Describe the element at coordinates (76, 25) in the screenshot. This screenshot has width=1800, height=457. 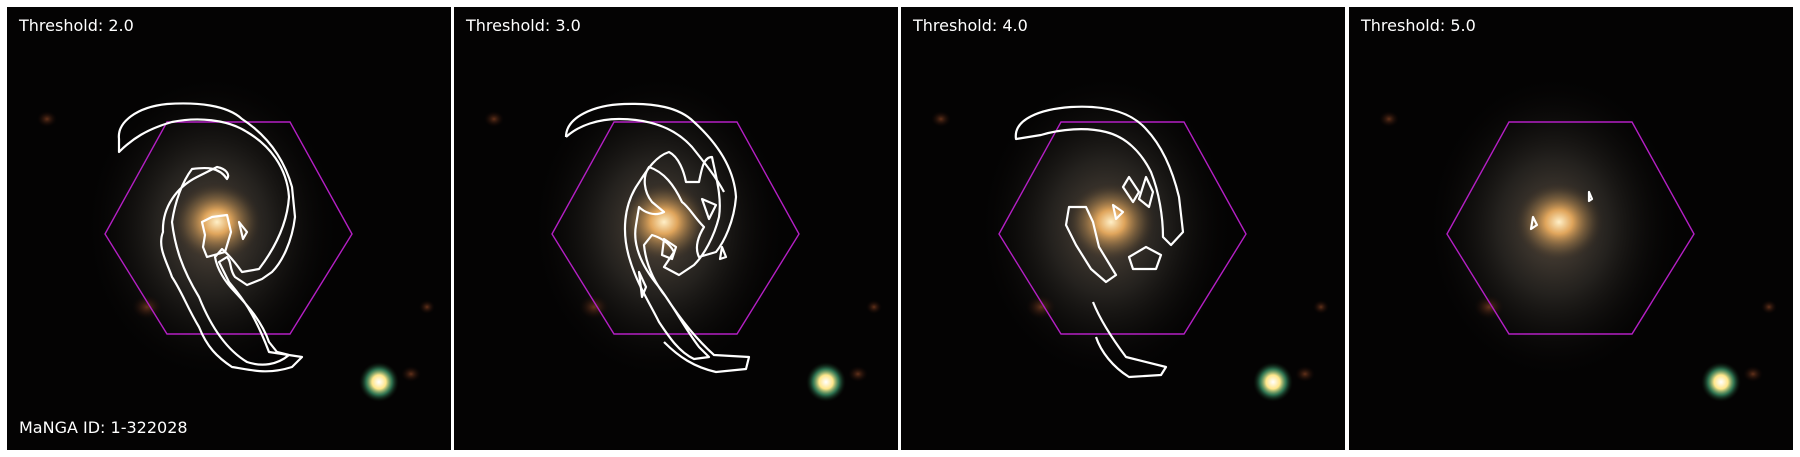
I see `threshold-label: Threshold: 2.0` at that location.